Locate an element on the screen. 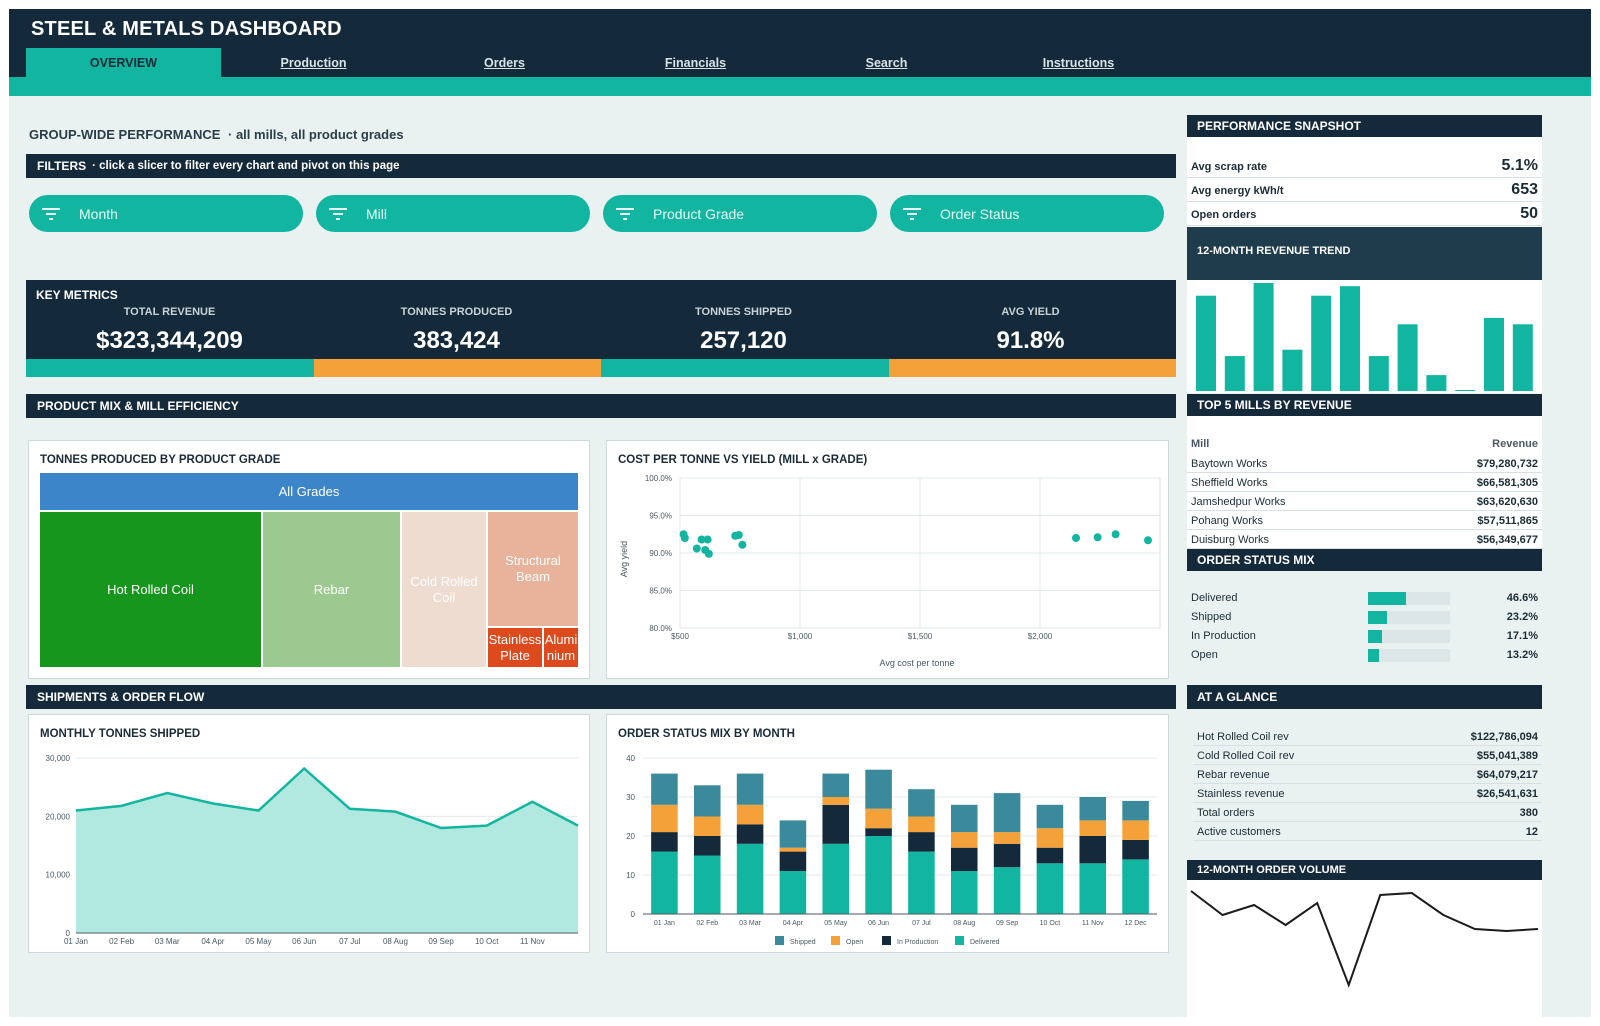 Image resolution: width=1600 pixels, height=1026 pixels. stack-y-tick: 30 is located at coordinates (630, 797).